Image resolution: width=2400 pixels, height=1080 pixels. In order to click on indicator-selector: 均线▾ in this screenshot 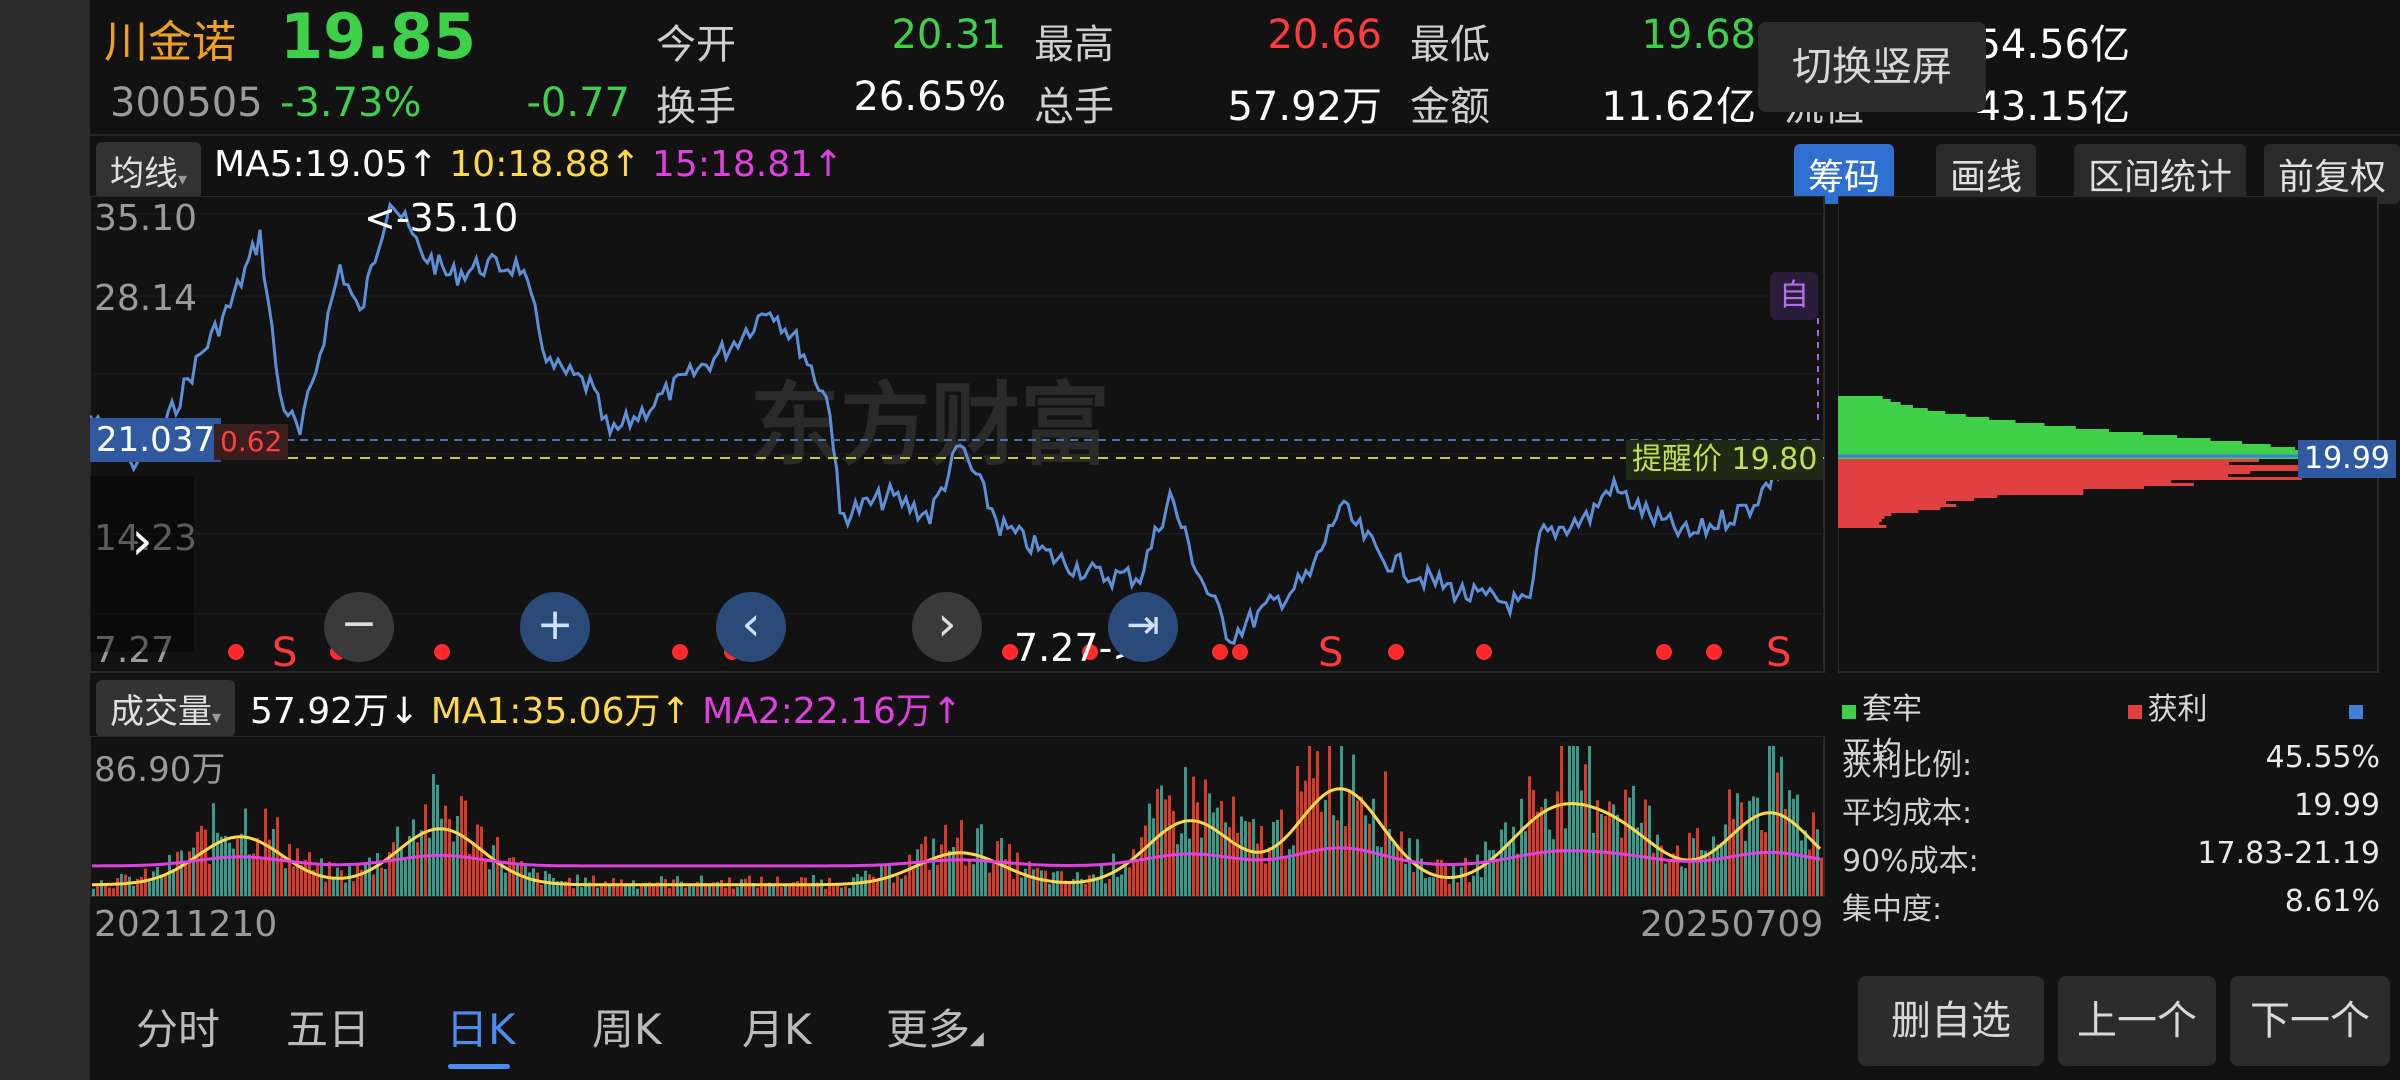, I will do `click(149, 170)`.